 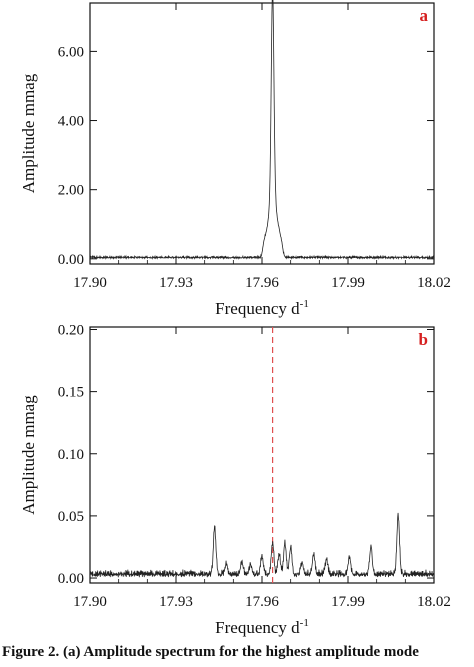 I want to click on panel-b-y-axis-label: Amplitude mmag, so click(x=28, y=455).